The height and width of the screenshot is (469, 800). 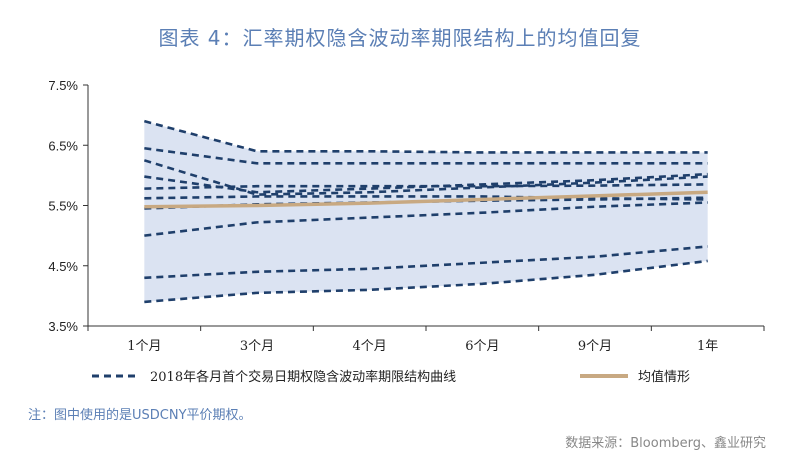 I want to click on legend: 2018年各月首个交易日期权隐含波动率期限结构曲线 均值情形, so click(x=391, y=377).